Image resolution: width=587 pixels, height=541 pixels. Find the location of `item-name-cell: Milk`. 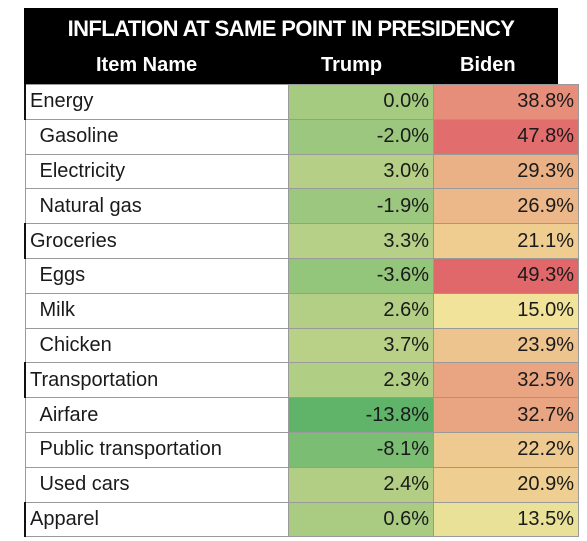

item-name-cell: Milk is located at coordinates (156, 310).